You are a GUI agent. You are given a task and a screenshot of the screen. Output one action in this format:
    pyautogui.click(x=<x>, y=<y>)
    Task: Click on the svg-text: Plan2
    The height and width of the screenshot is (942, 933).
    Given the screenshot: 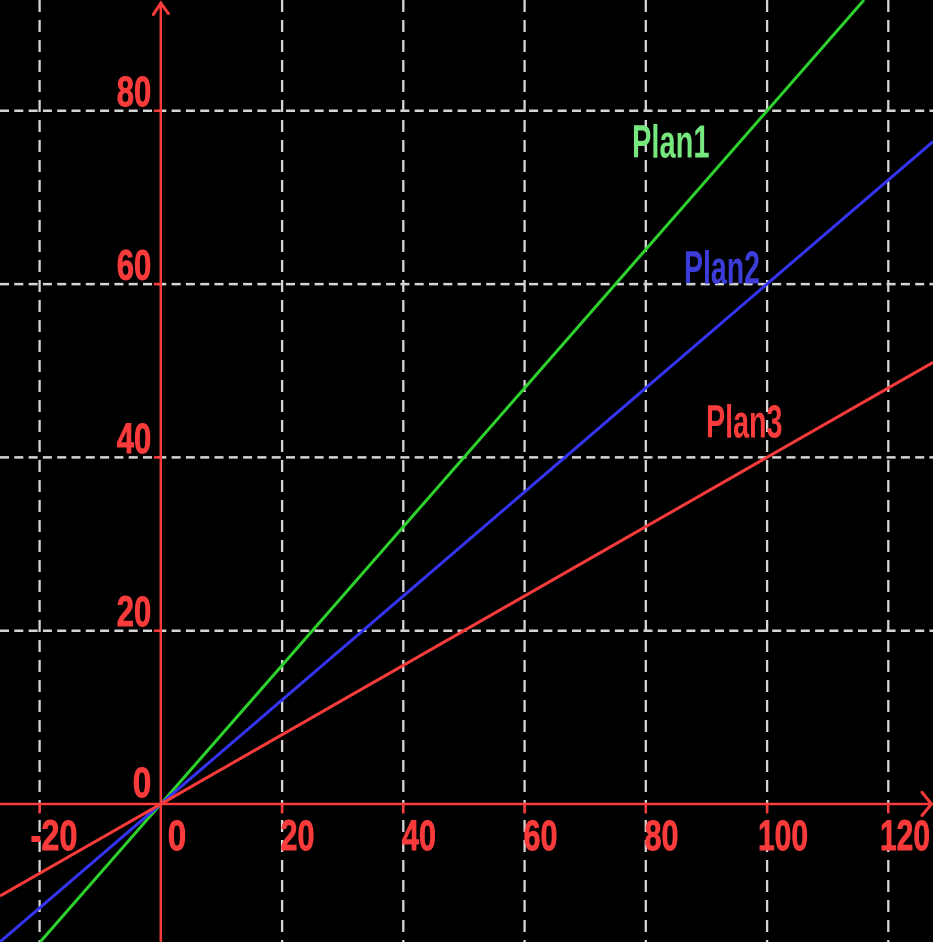 What is the action you would take?
    pyautogui.click(x=722, y=268)
    